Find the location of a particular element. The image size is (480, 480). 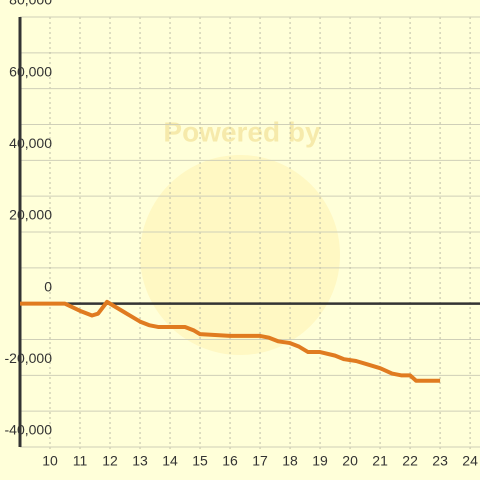

x-tick-label: 20 is located at coordinates (350, 461).